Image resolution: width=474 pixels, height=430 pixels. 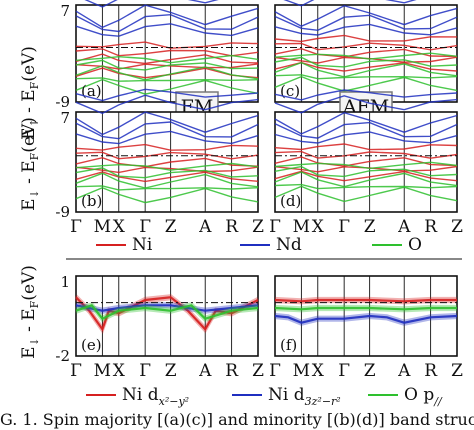 I want to click on legend-label: O p//, so click(x=423, y=396).